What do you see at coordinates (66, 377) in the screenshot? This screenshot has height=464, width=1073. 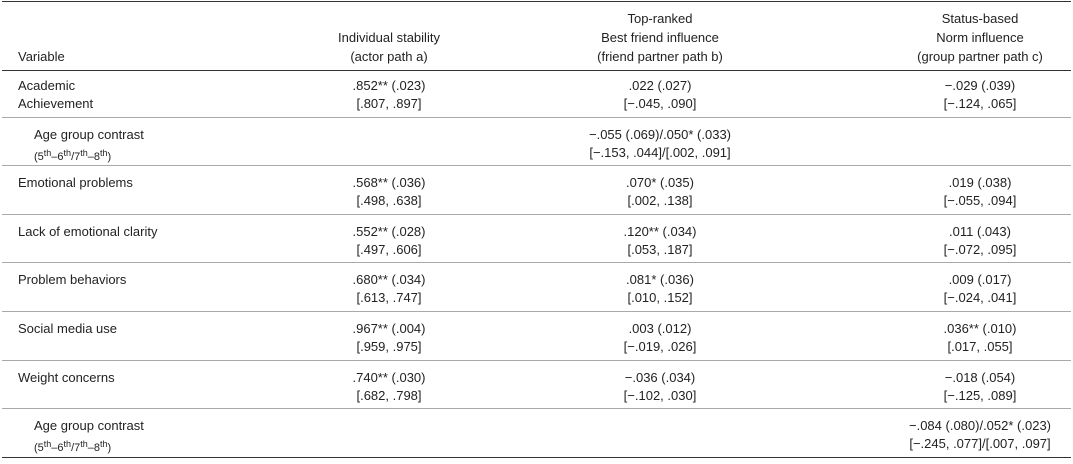 I see `row-label: Weight concerns` at bounding box center [66, 377].